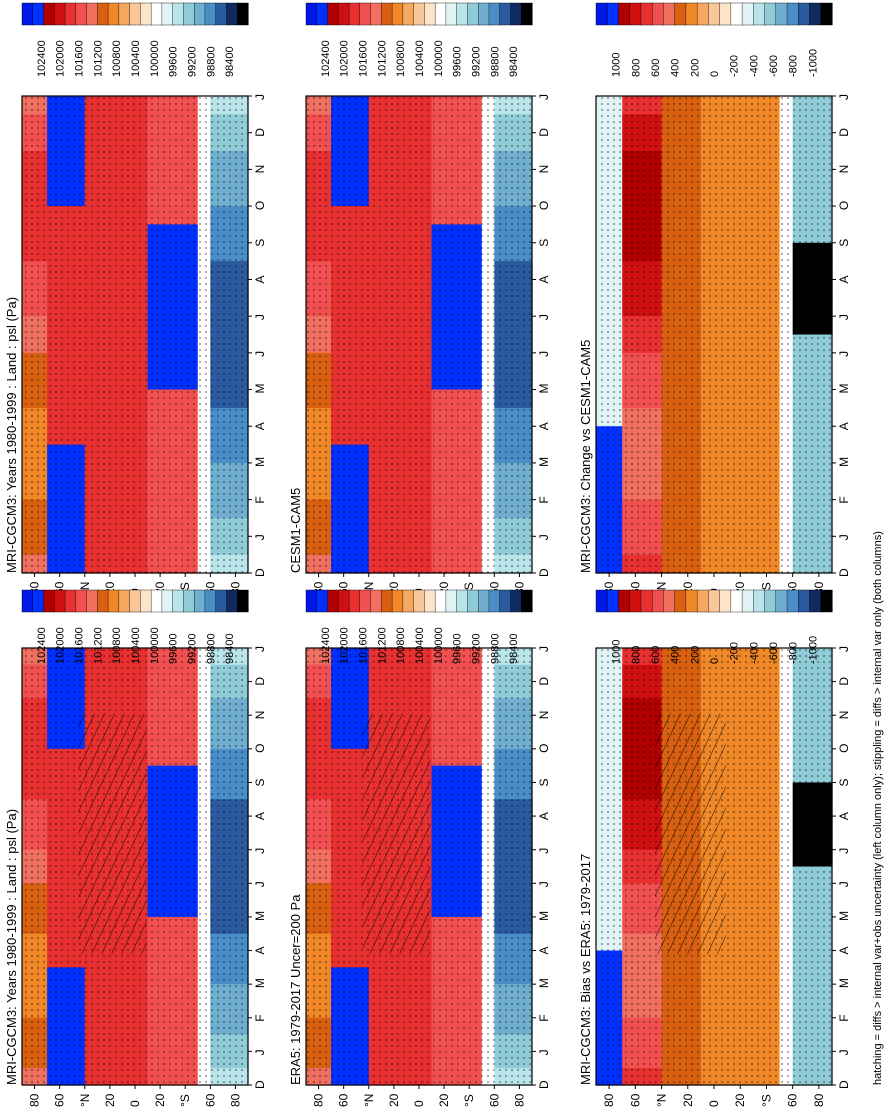 Image resolution: width=887 pixels, height=1112 pixels. What do you see at coordinates (793, 1100) in the screenshot?
I see `lat-tick-label: 60` at bounding box center [793, 1100].